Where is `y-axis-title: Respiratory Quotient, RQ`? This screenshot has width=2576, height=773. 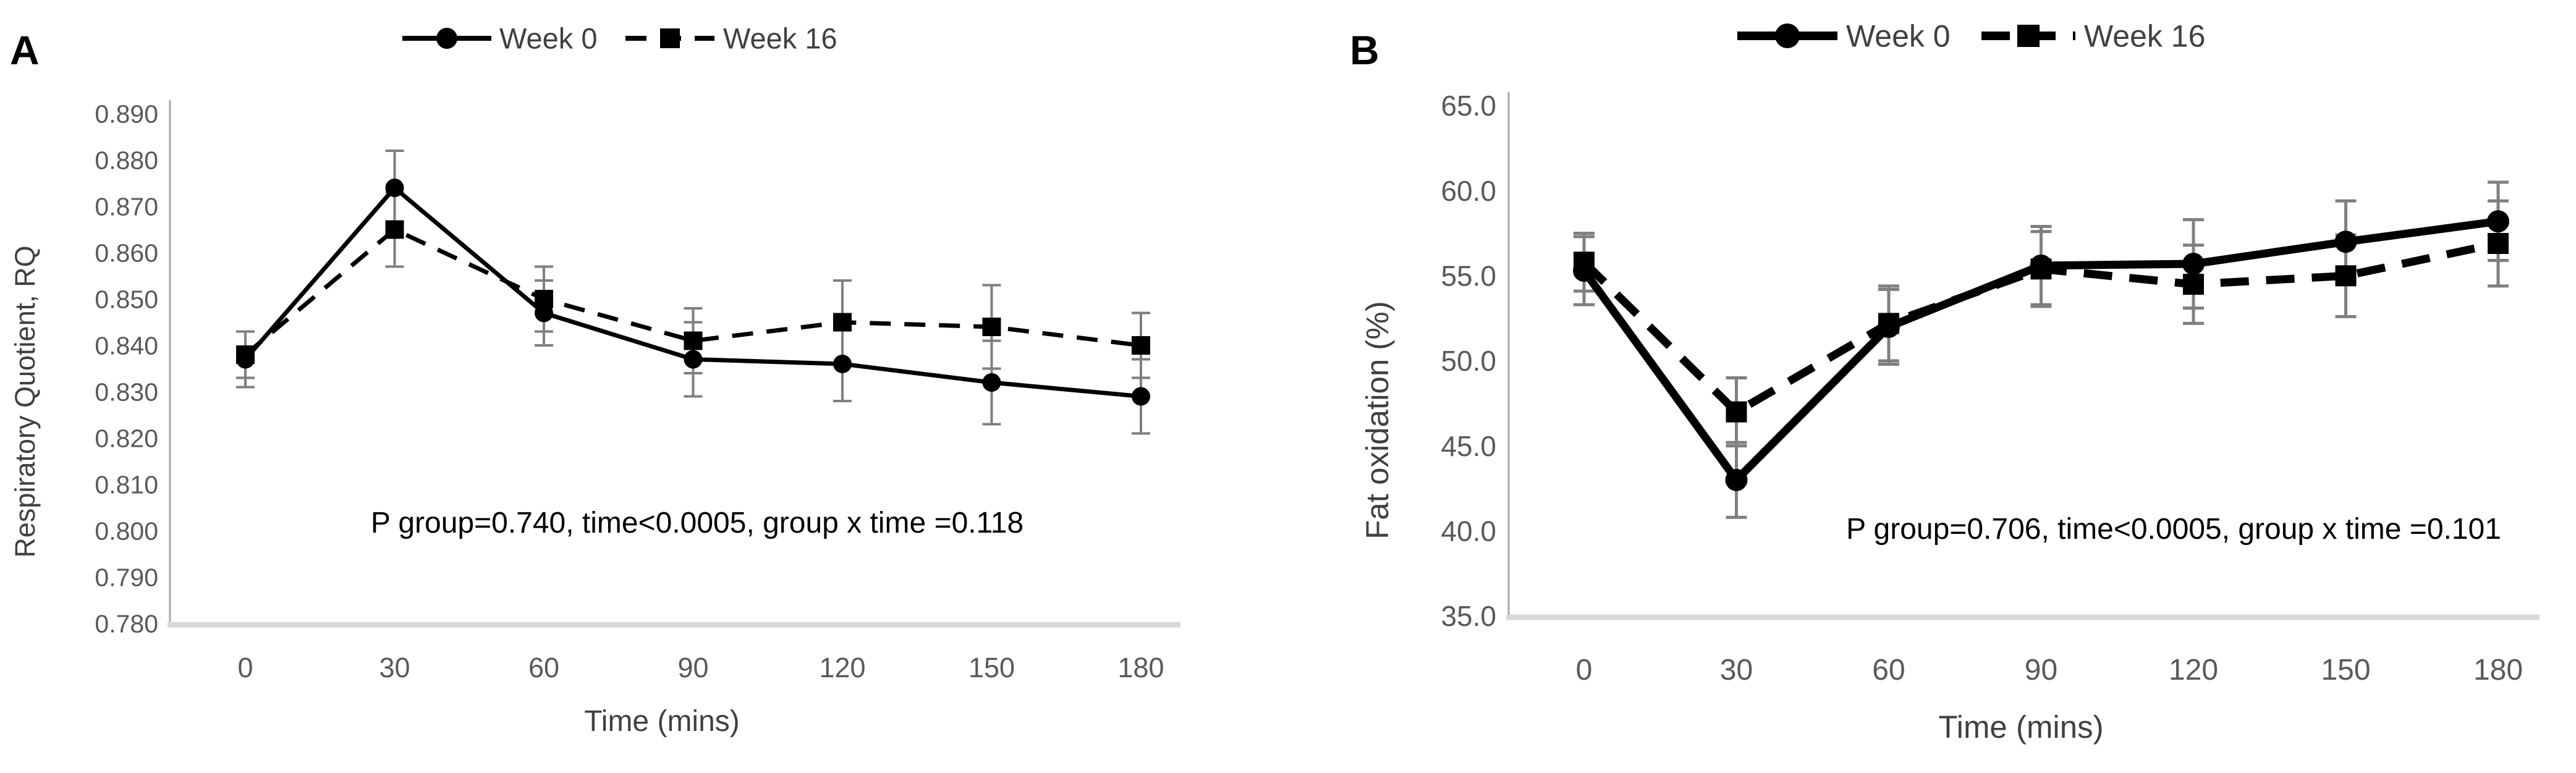
y-axis-title: Respiratory Quotient, RQ is located at coordinates (25, 401).